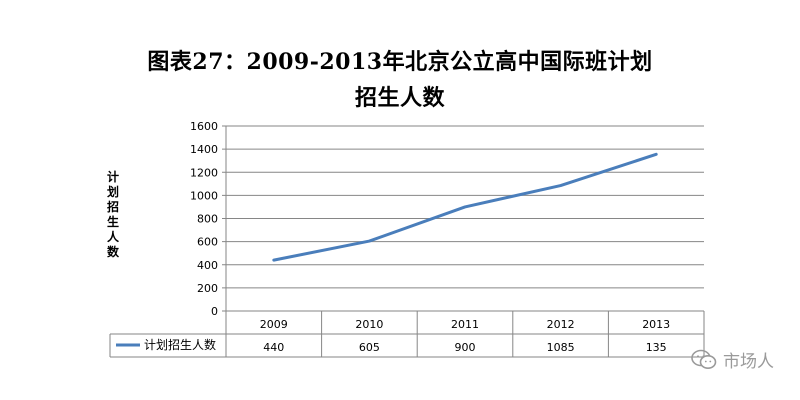 This screenshot has width=800, height=400. What do you see at coordinates (204, 172) in the screenshot?
I see `y-tick-label: 1200` at bounding box center [204, 172].